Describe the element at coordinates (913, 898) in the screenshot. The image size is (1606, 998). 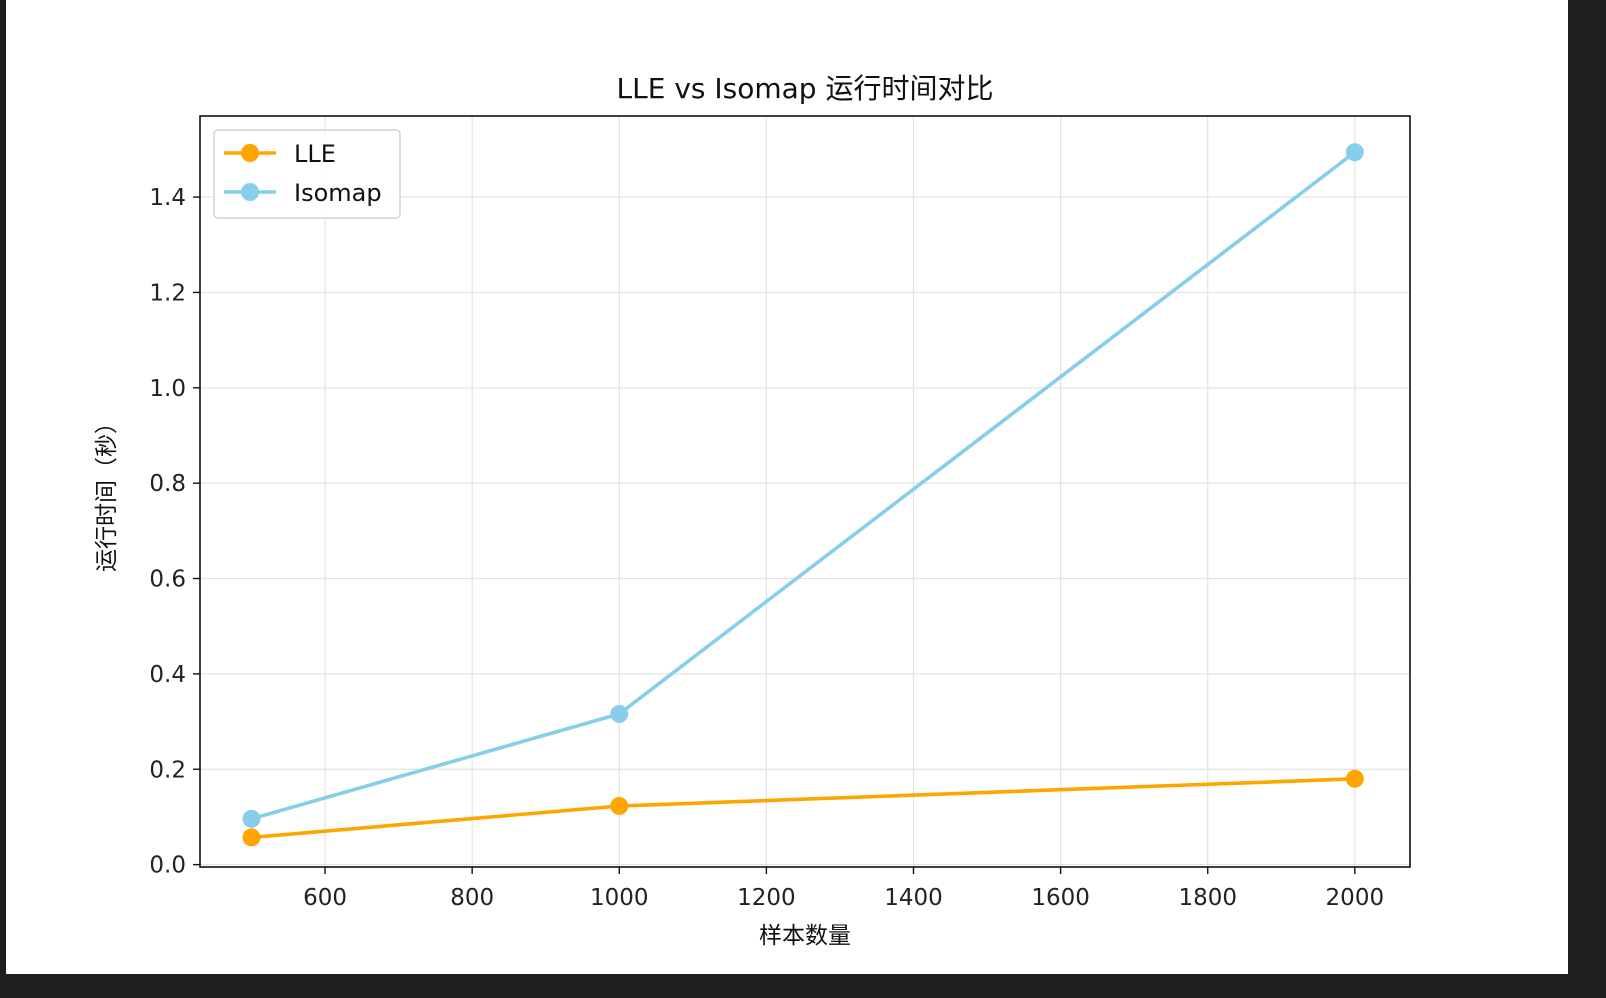
I see `x-tick-label: 1400` at that location.